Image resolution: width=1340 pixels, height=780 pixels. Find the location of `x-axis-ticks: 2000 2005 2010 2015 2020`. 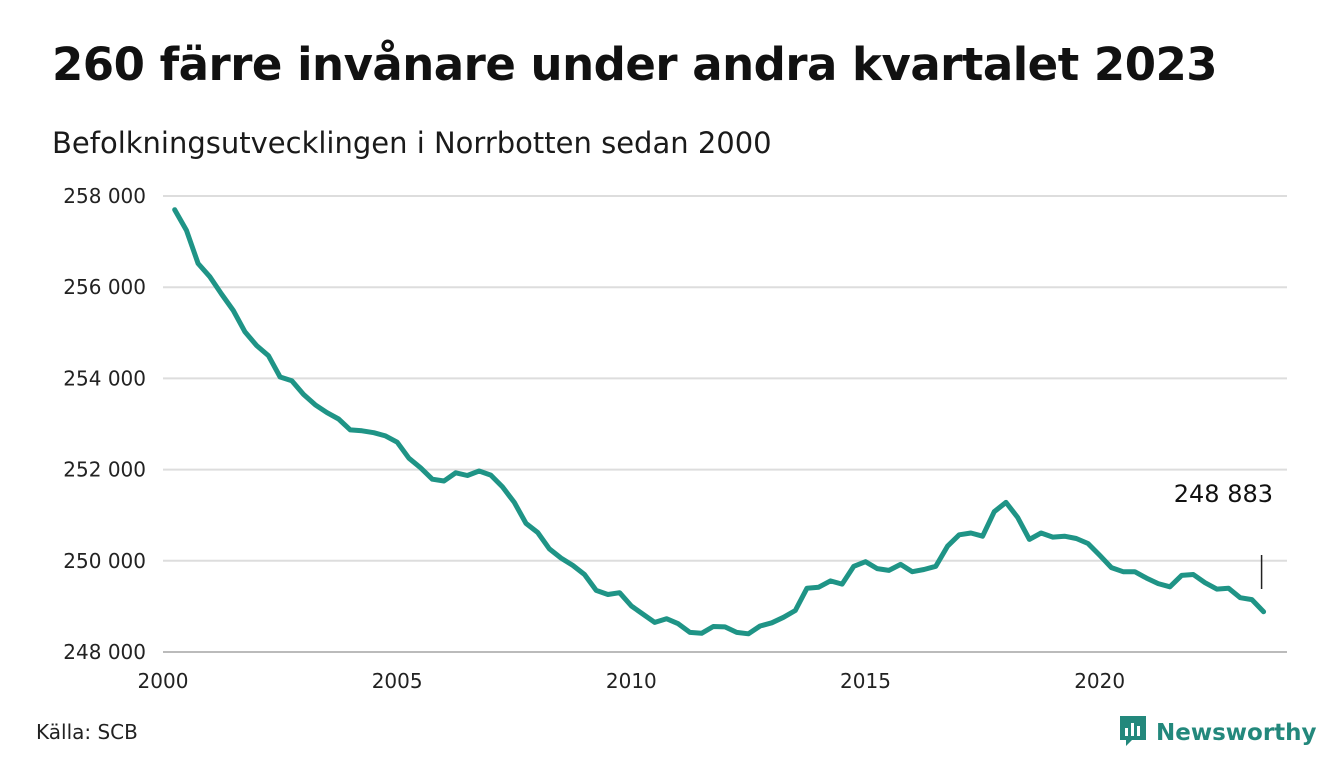

x-axis-ticks: 2000 2005 2010 2015 2020 is located at coordinates (632, 681).